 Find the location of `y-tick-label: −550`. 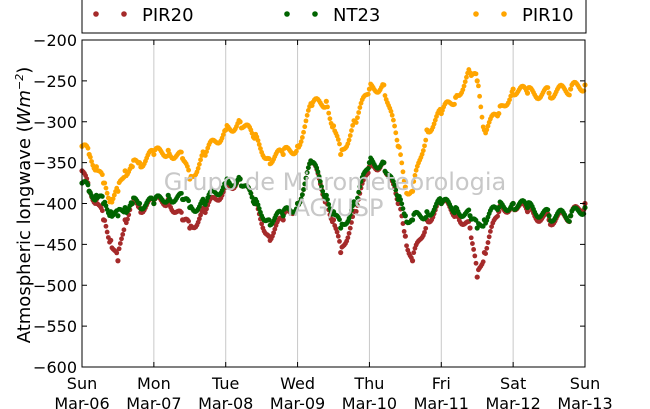

y-tick-label: −550 is located at coordinates (55, 326).